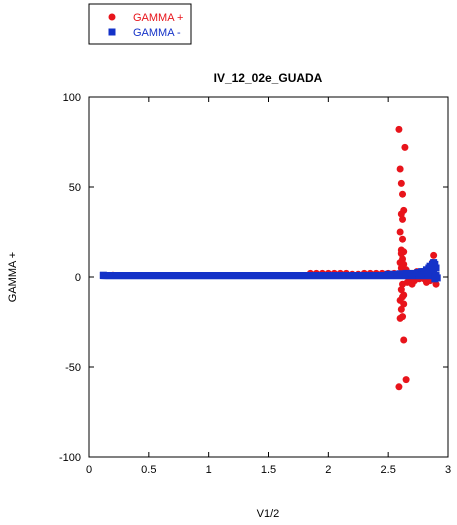 This screenshot has height=525, width=457. I want to click on chart-title: IV_12_02e_GUADA, so click(268, 78).